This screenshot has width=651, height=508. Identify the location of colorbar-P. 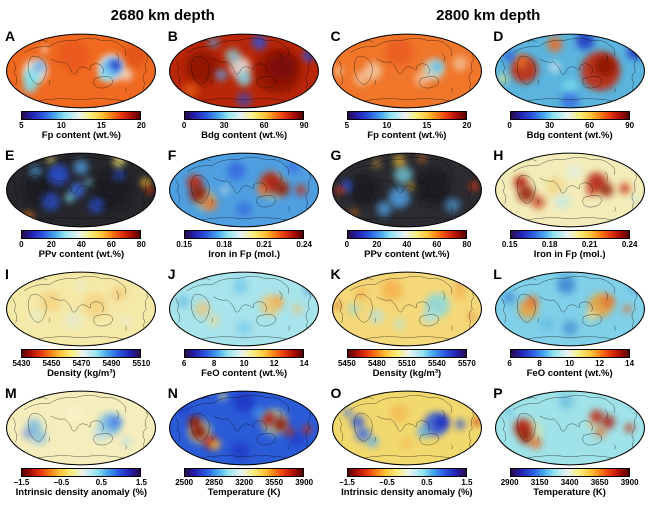
(569, 472).